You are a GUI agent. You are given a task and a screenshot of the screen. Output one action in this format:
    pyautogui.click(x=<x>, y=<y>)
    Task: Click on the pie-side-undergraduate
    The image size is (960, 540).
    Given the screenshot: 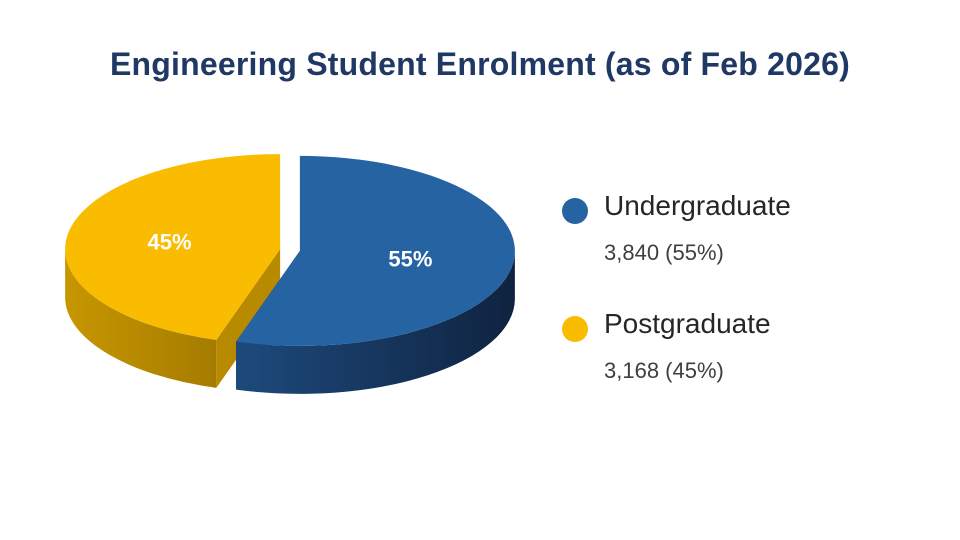 What is the action you would take?
    pyautogui.click(x=375, y=322)
    